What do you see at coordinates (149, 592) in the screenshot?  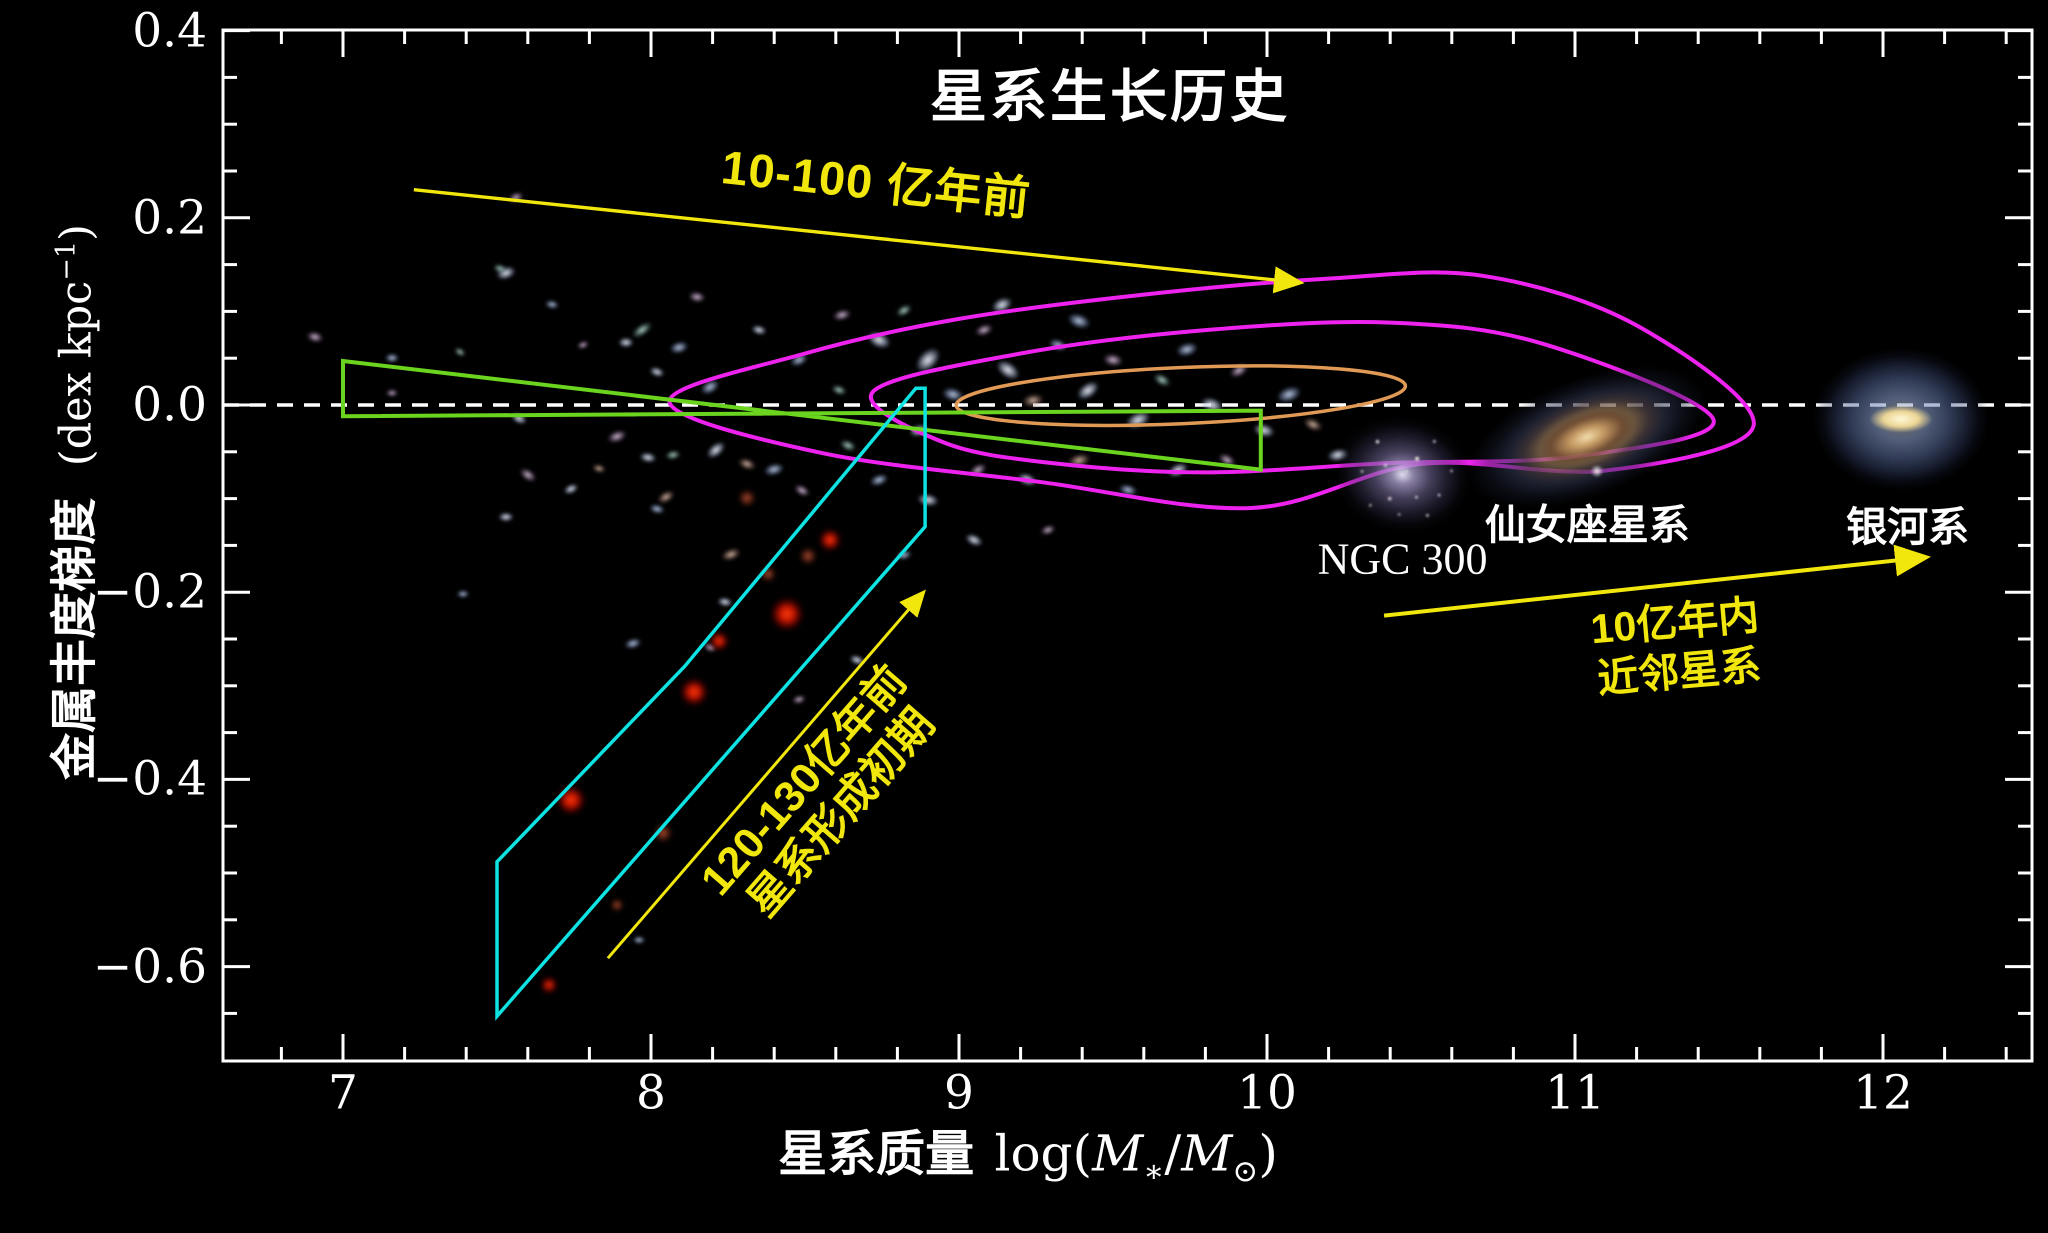 I see `y-tick-label: −0.2` at bounding box center [149, 592].